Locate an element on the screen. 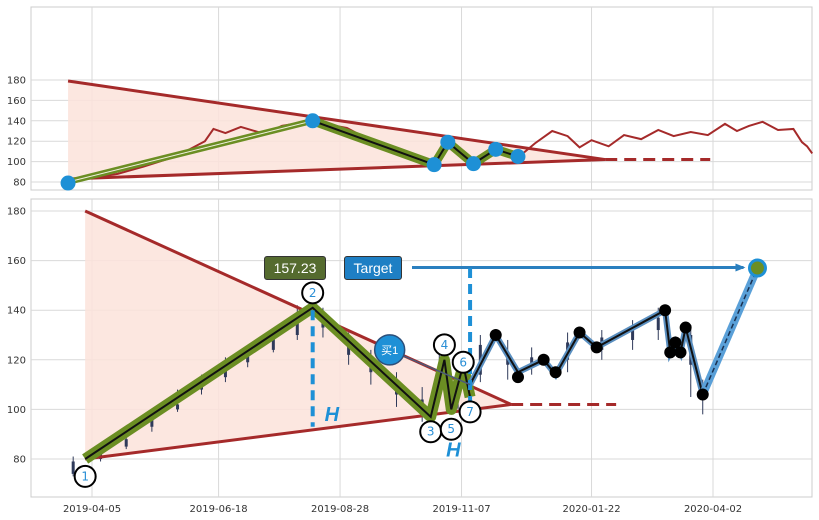  wave-label-text: 5 is located at coordinates (451, 429).